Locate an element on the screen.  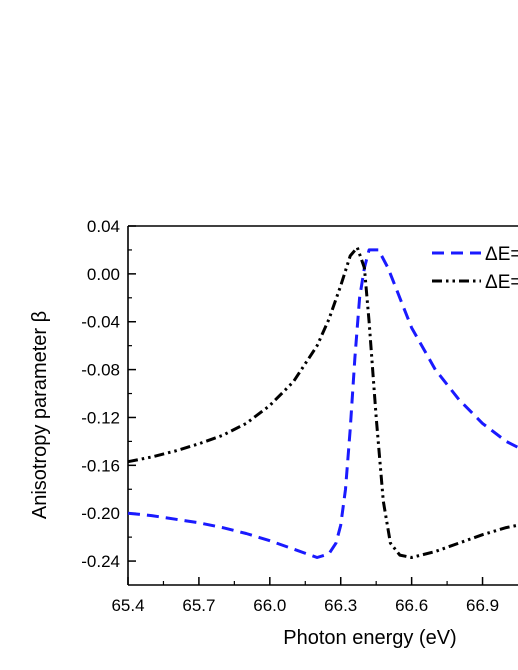
y-tick-label: -0.24 is located at coordinates (100, 561).